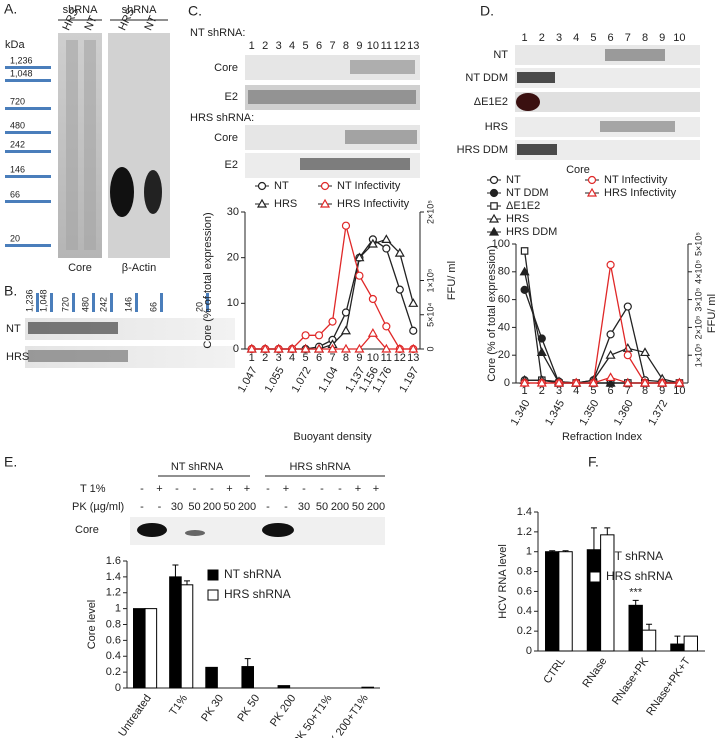 The height and width of the screenshot is (738, 720). What do you see at coordinates (593, 462) in the screenshot?
I see `panel-label: F.` at bounding box center [593, 462].